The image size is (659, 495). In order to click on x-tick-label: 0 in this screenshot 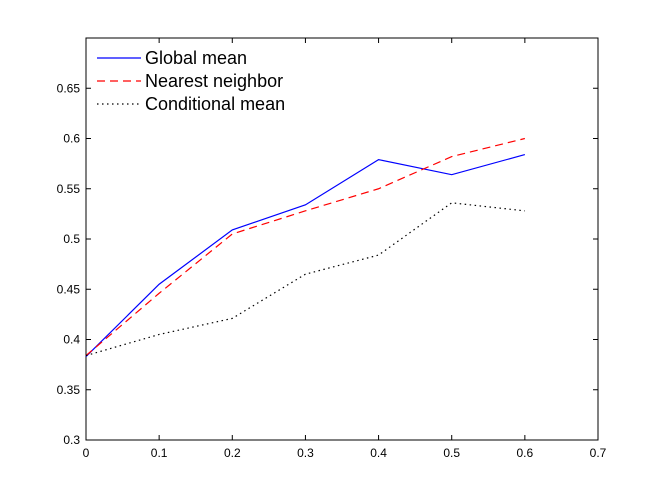, I will do `click(86, 453)`.